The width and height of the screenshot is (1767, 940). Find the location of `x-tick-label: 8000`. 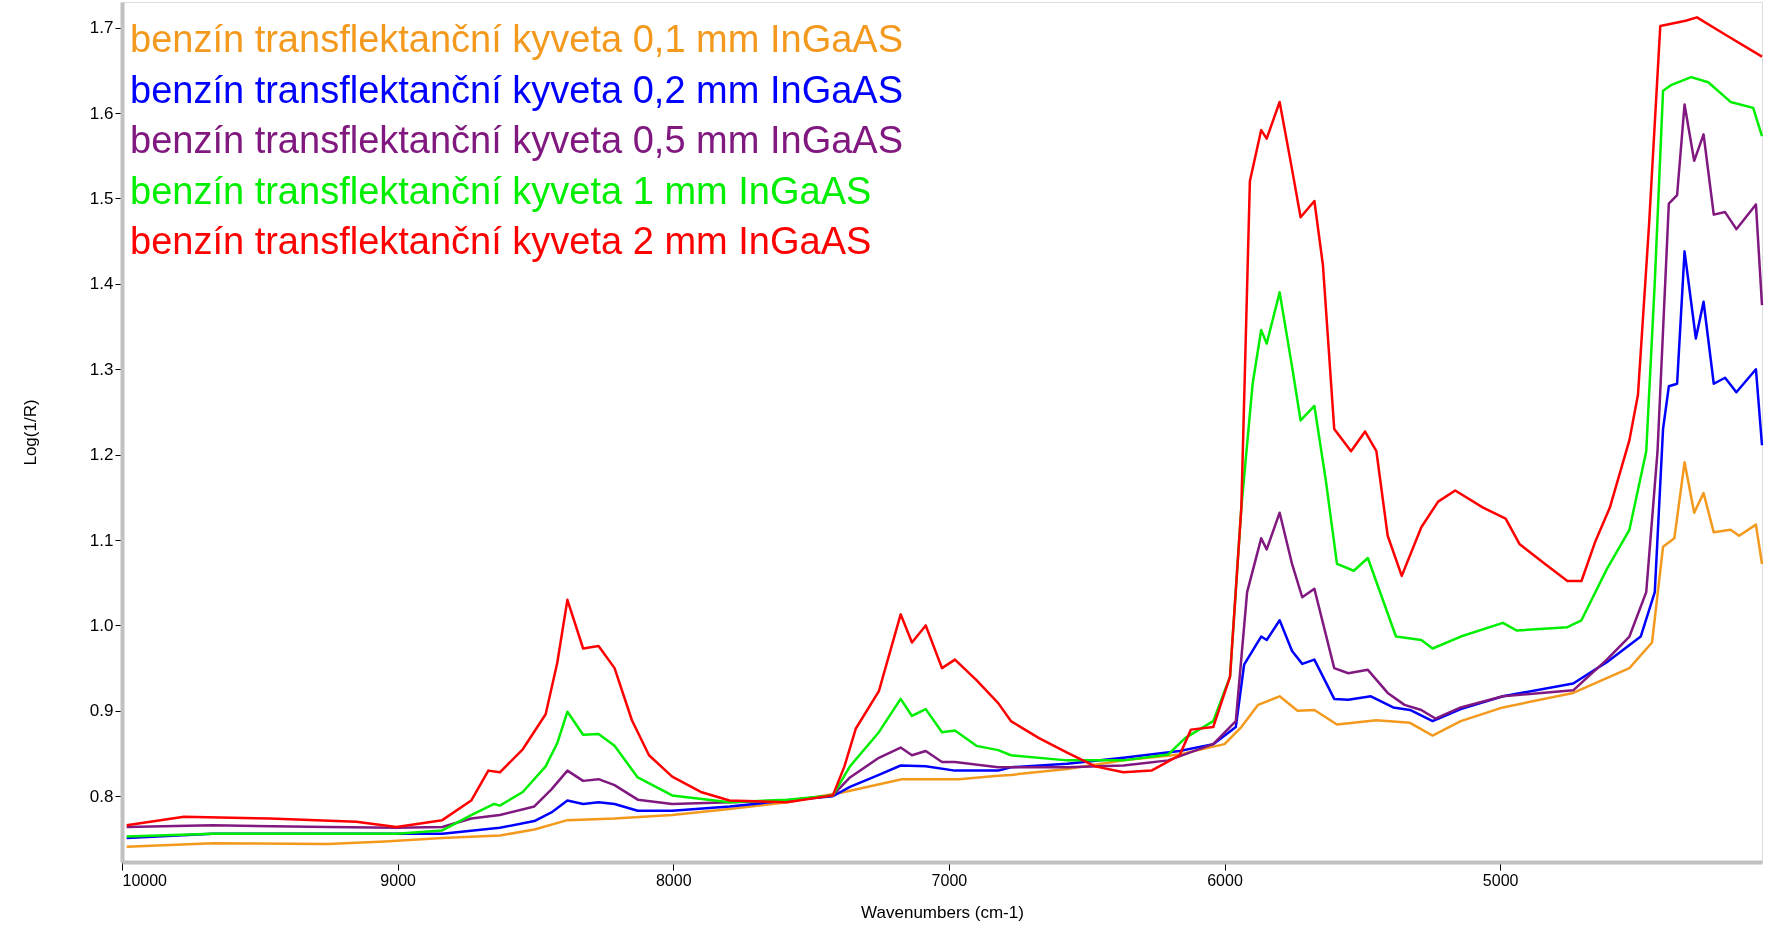

x-tick-label: 8000 is located at coordinates (673, 880).